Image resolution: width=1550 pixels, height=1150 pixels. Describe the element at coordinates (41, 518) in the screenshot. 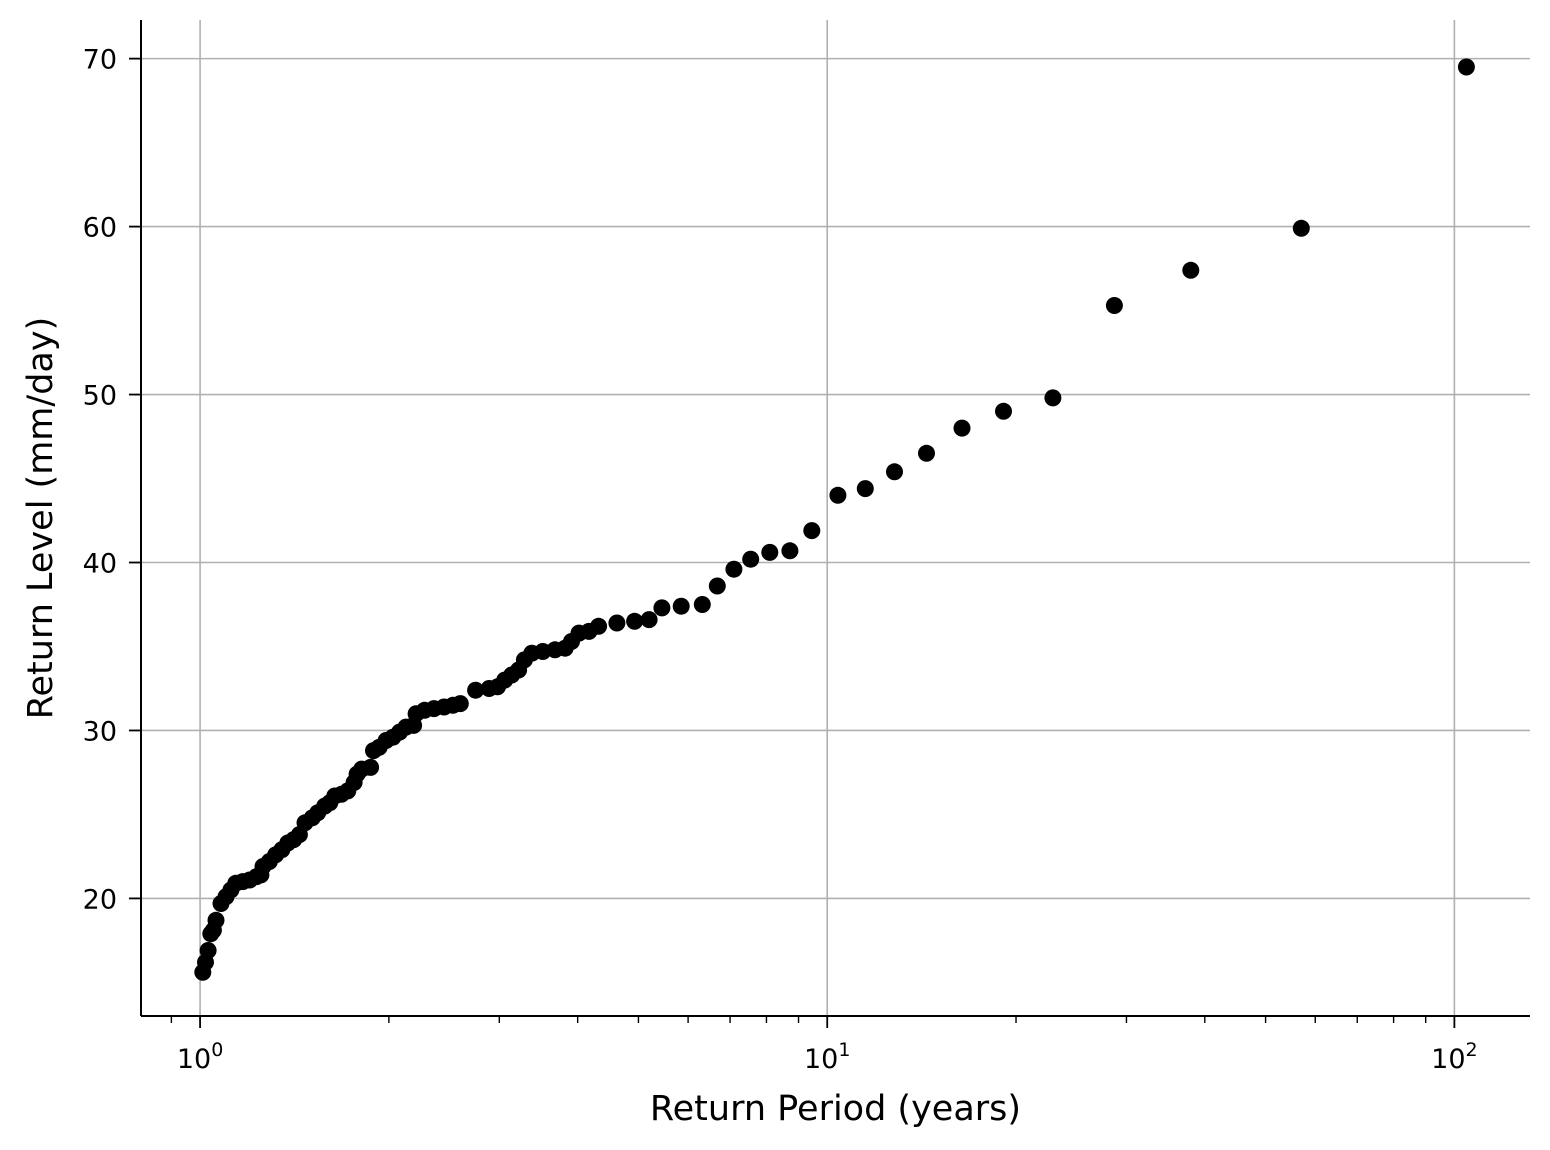

I see `y-axis-title: Return Level (mm/day)` at that location.